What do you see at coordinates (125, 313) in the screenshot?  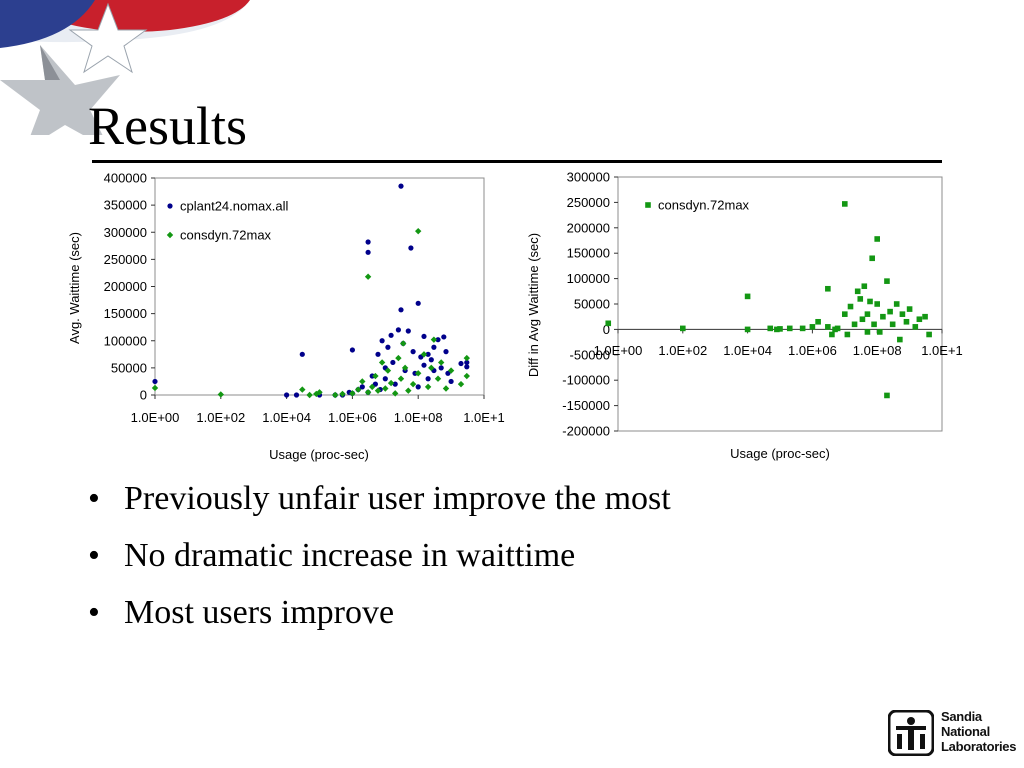 I see `y-tick-label: 150000` at bounding box center [125, 313].